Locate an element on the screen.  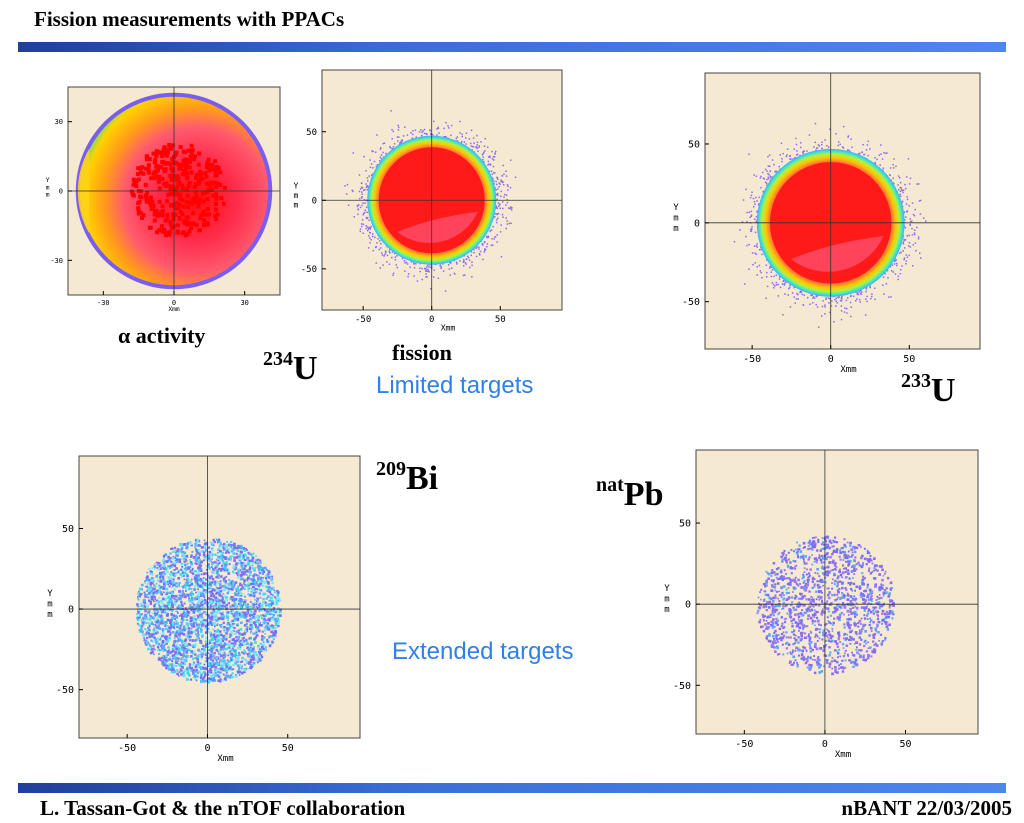
x-tick-label: 30 is located at coordinates (244, 303).